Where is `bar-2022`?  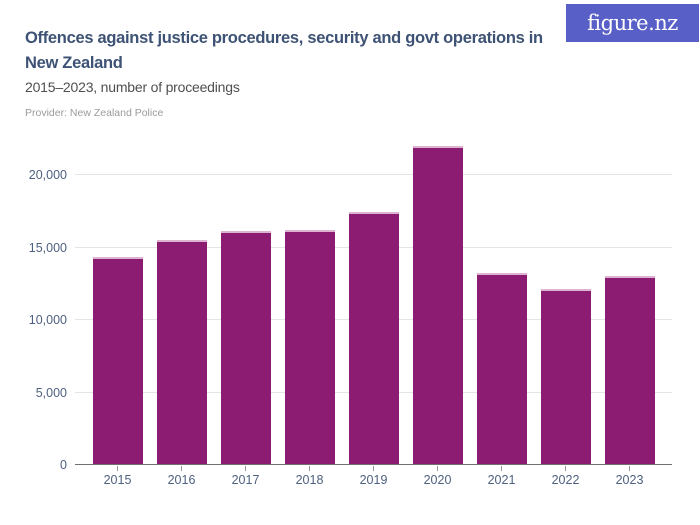
bar-2022 is located at coordinates (565, 376).